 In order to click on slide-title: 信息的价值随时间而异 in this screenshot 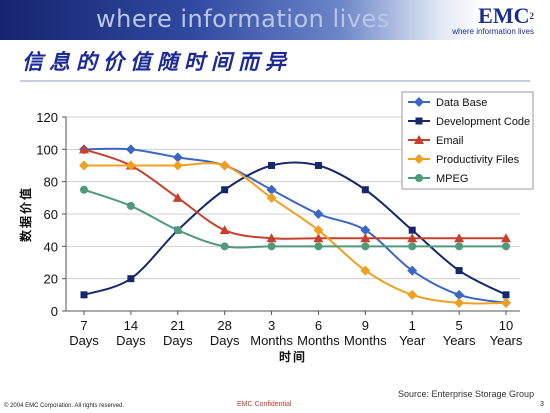, I will do `click(157, 61)`.